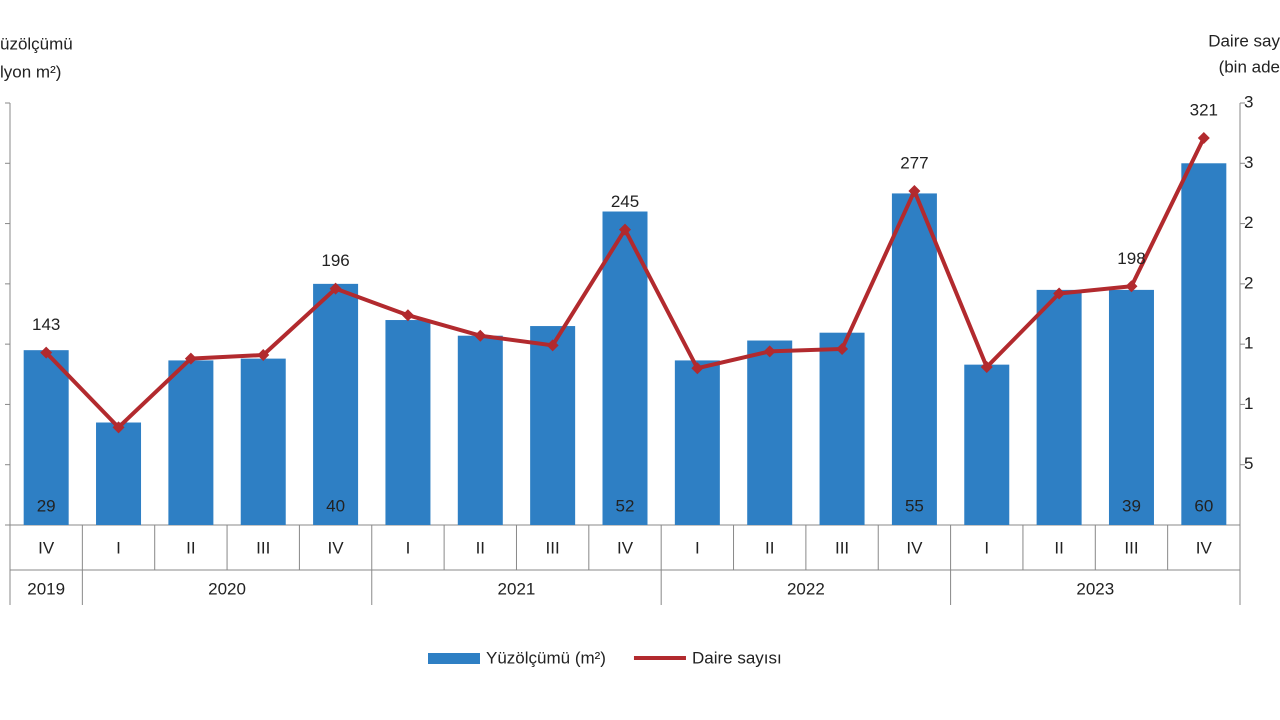 This screenshot has height=720, width=1280. What do you see at coordinates (517, 588) in the screenshot?
I see `year-label: 2021` at bounding box center [517, 588].